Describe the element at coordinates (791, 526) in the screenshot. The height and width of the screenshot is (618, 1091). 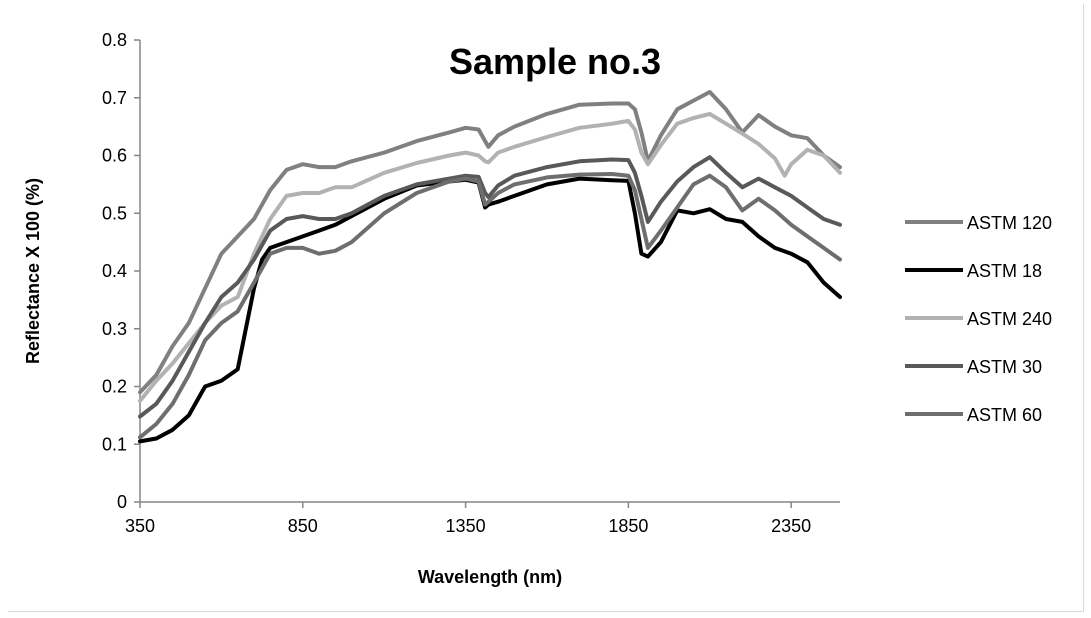
I see `x-tick-label: 2350` at that location.